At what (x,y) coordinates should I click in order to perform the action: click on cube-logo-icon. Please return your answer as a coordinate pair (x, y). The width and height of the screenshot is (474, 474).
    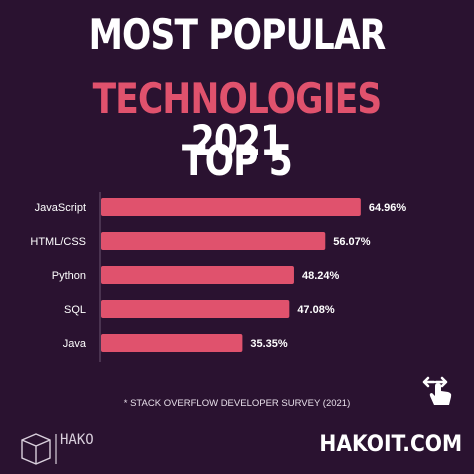
    Looking at the image, I should click on (39, 449).